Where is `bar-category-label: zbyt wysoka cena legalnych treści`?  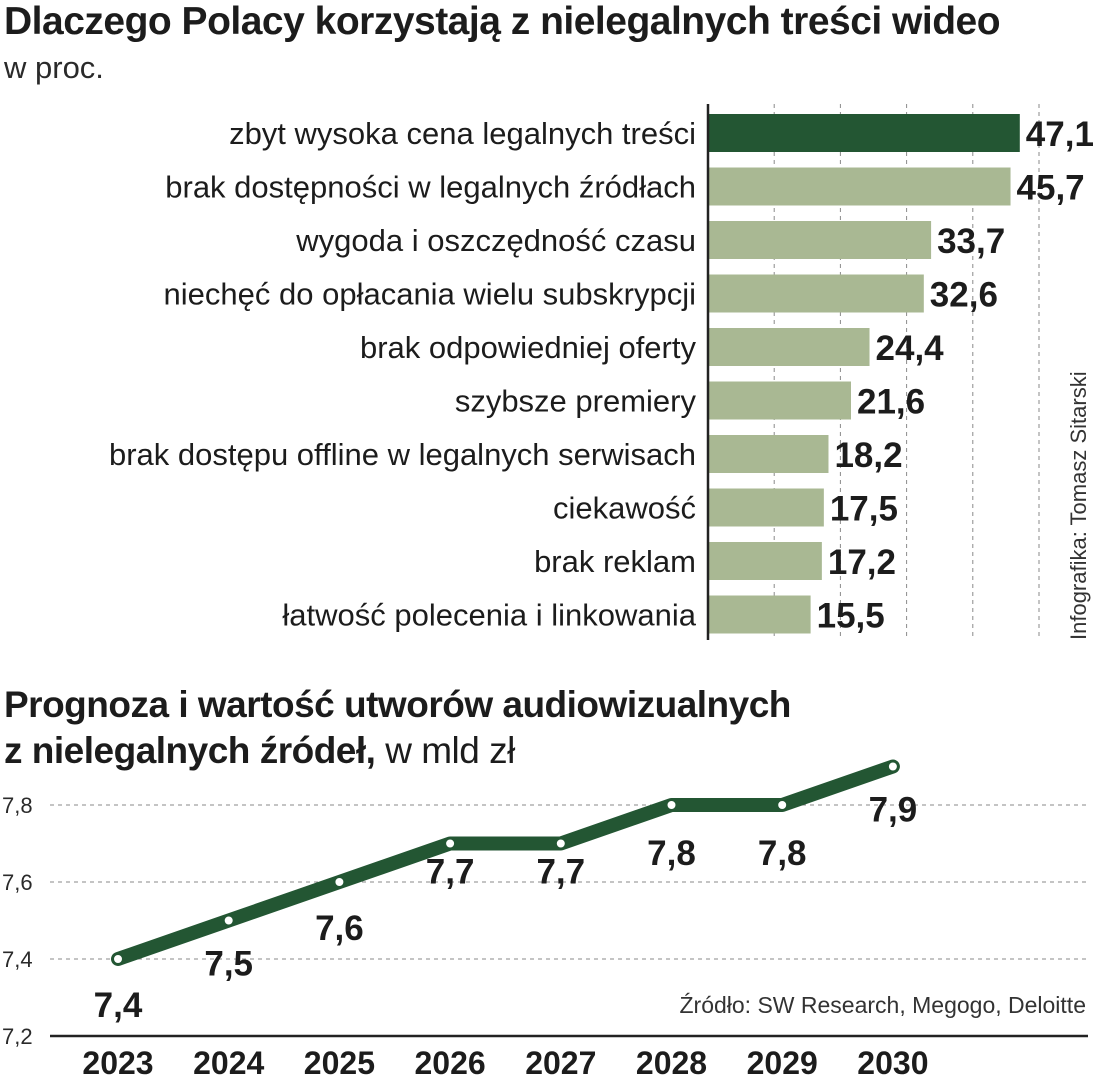
bar-category-label: zbyt wysoka cena legalnych treści is located at coordinates (462, 133).